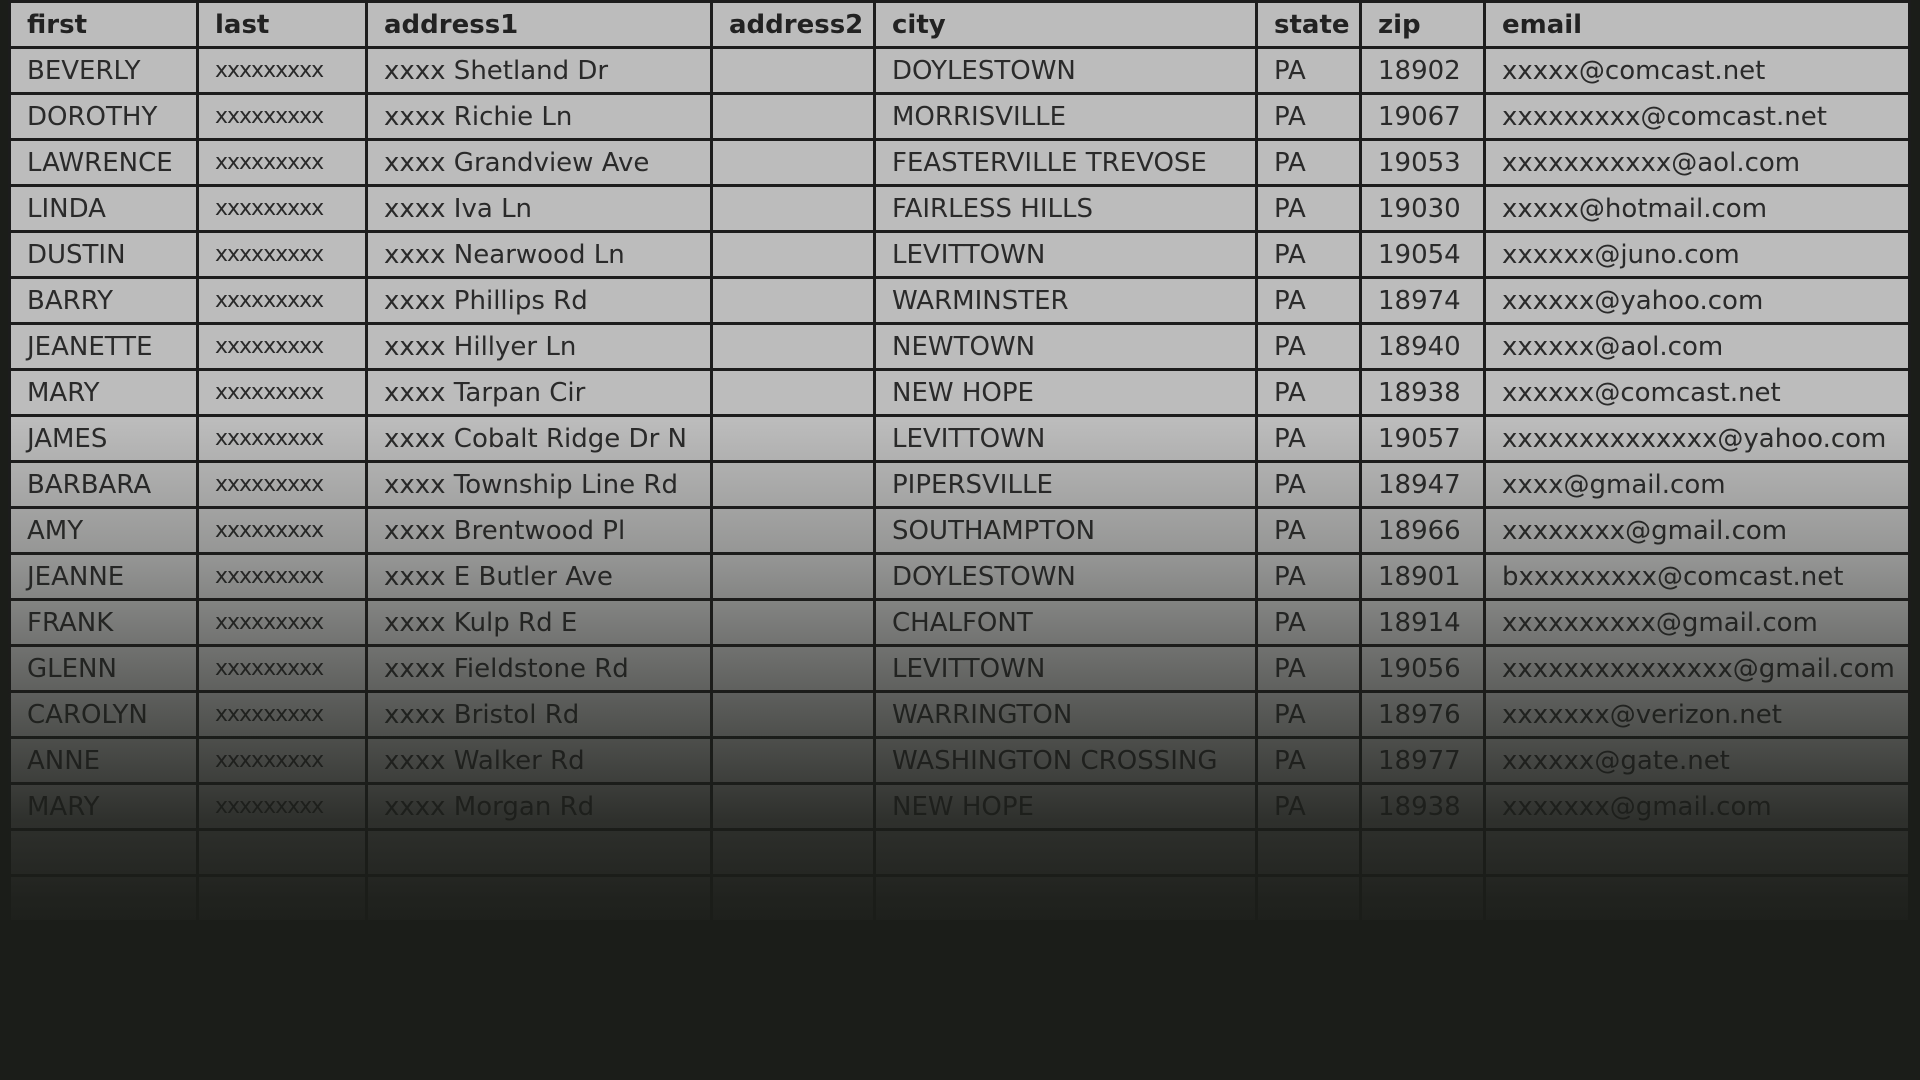 The height and width of the screenshot is (1080, 1920). Describe the element at coordinates (1065, 162) in the screenshot. I see `cell-city: FEASTERVILLE TREVOSE` at that location.